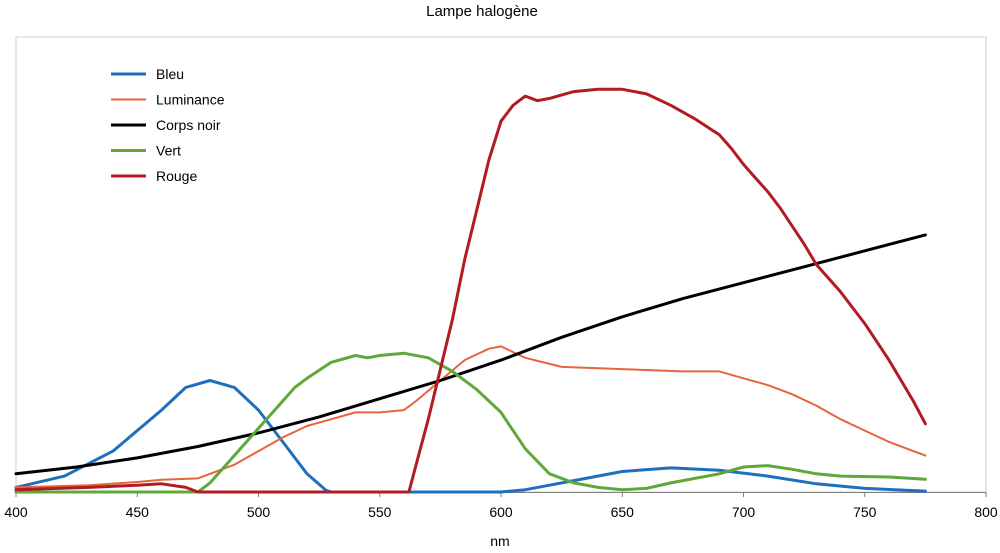 The height and width of the screenshot is (553, 1000). Describe the element at coordinates (865, 512) in the screenshot. I see `x-tick-label: 750` at that location.